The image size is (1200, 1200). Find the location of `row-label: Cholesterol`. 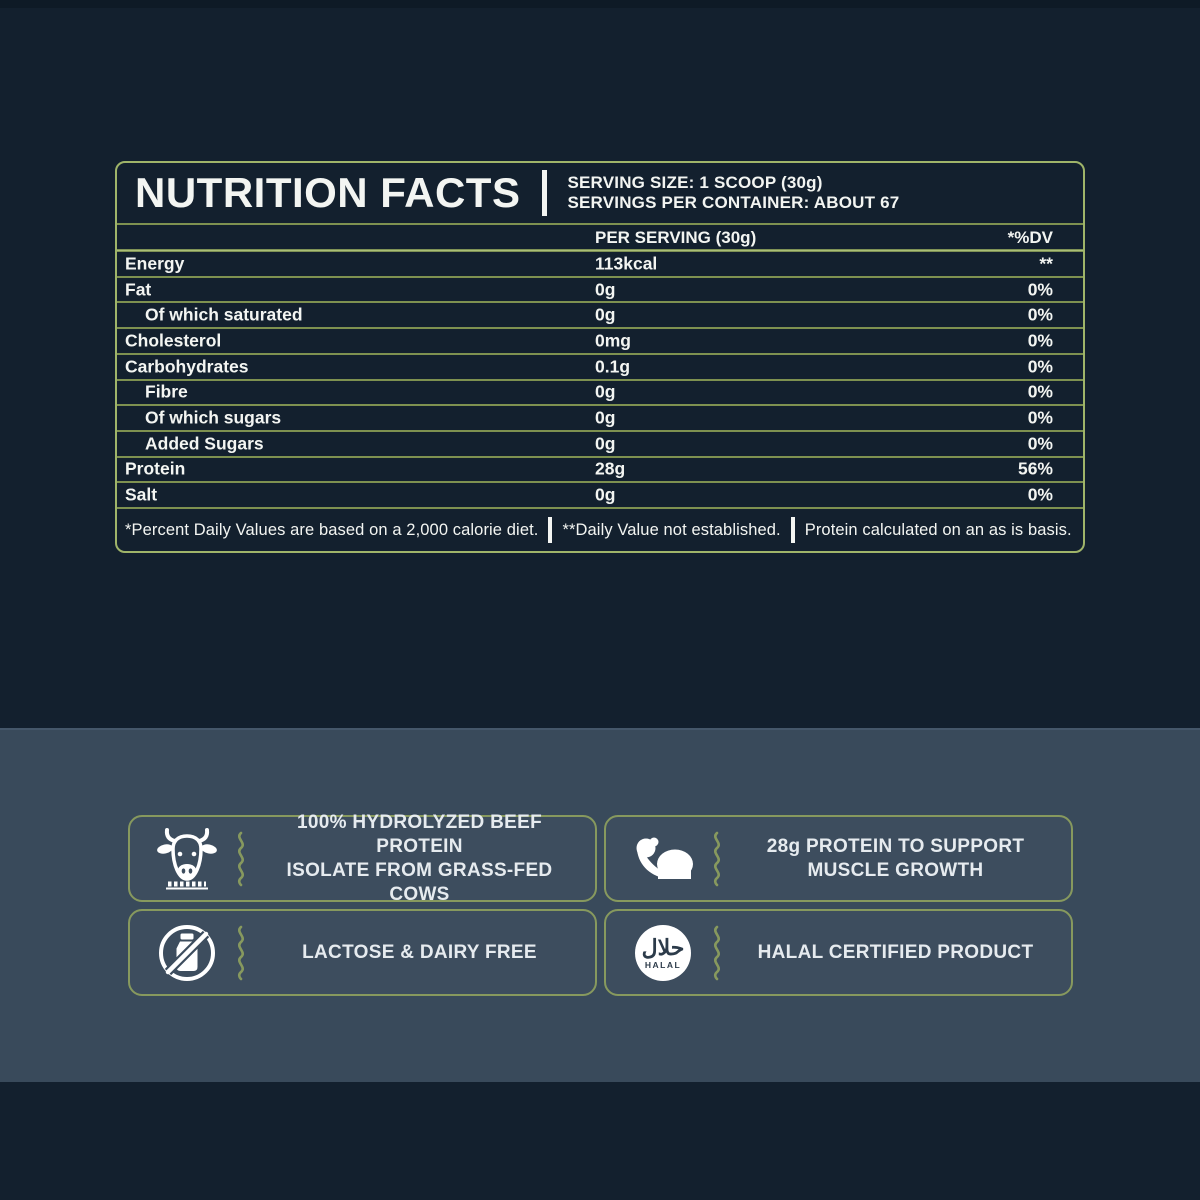

row-label: Cholesterol is located at coordinates (173, 340).